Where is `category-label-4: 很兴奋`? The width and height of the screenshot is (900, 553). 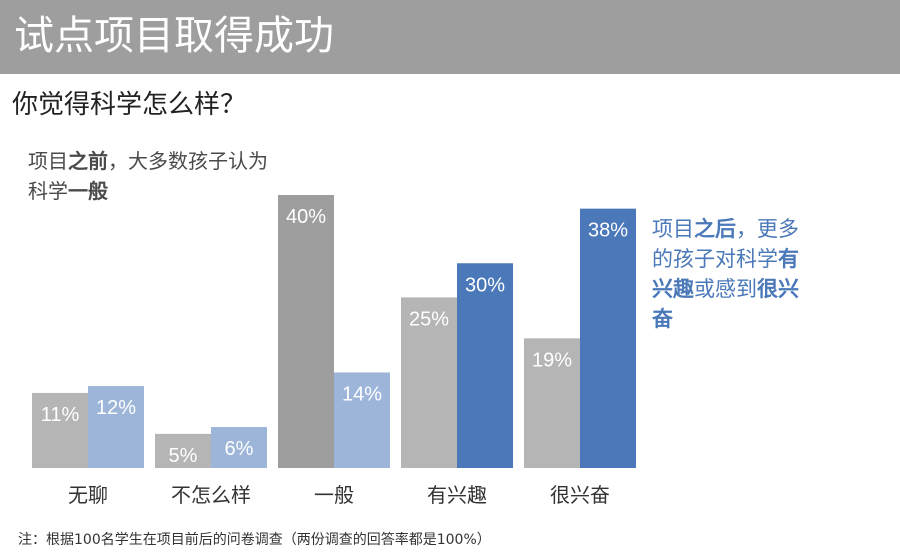 category-label-4: 很兴奋 is located at coordinates (580, 495).